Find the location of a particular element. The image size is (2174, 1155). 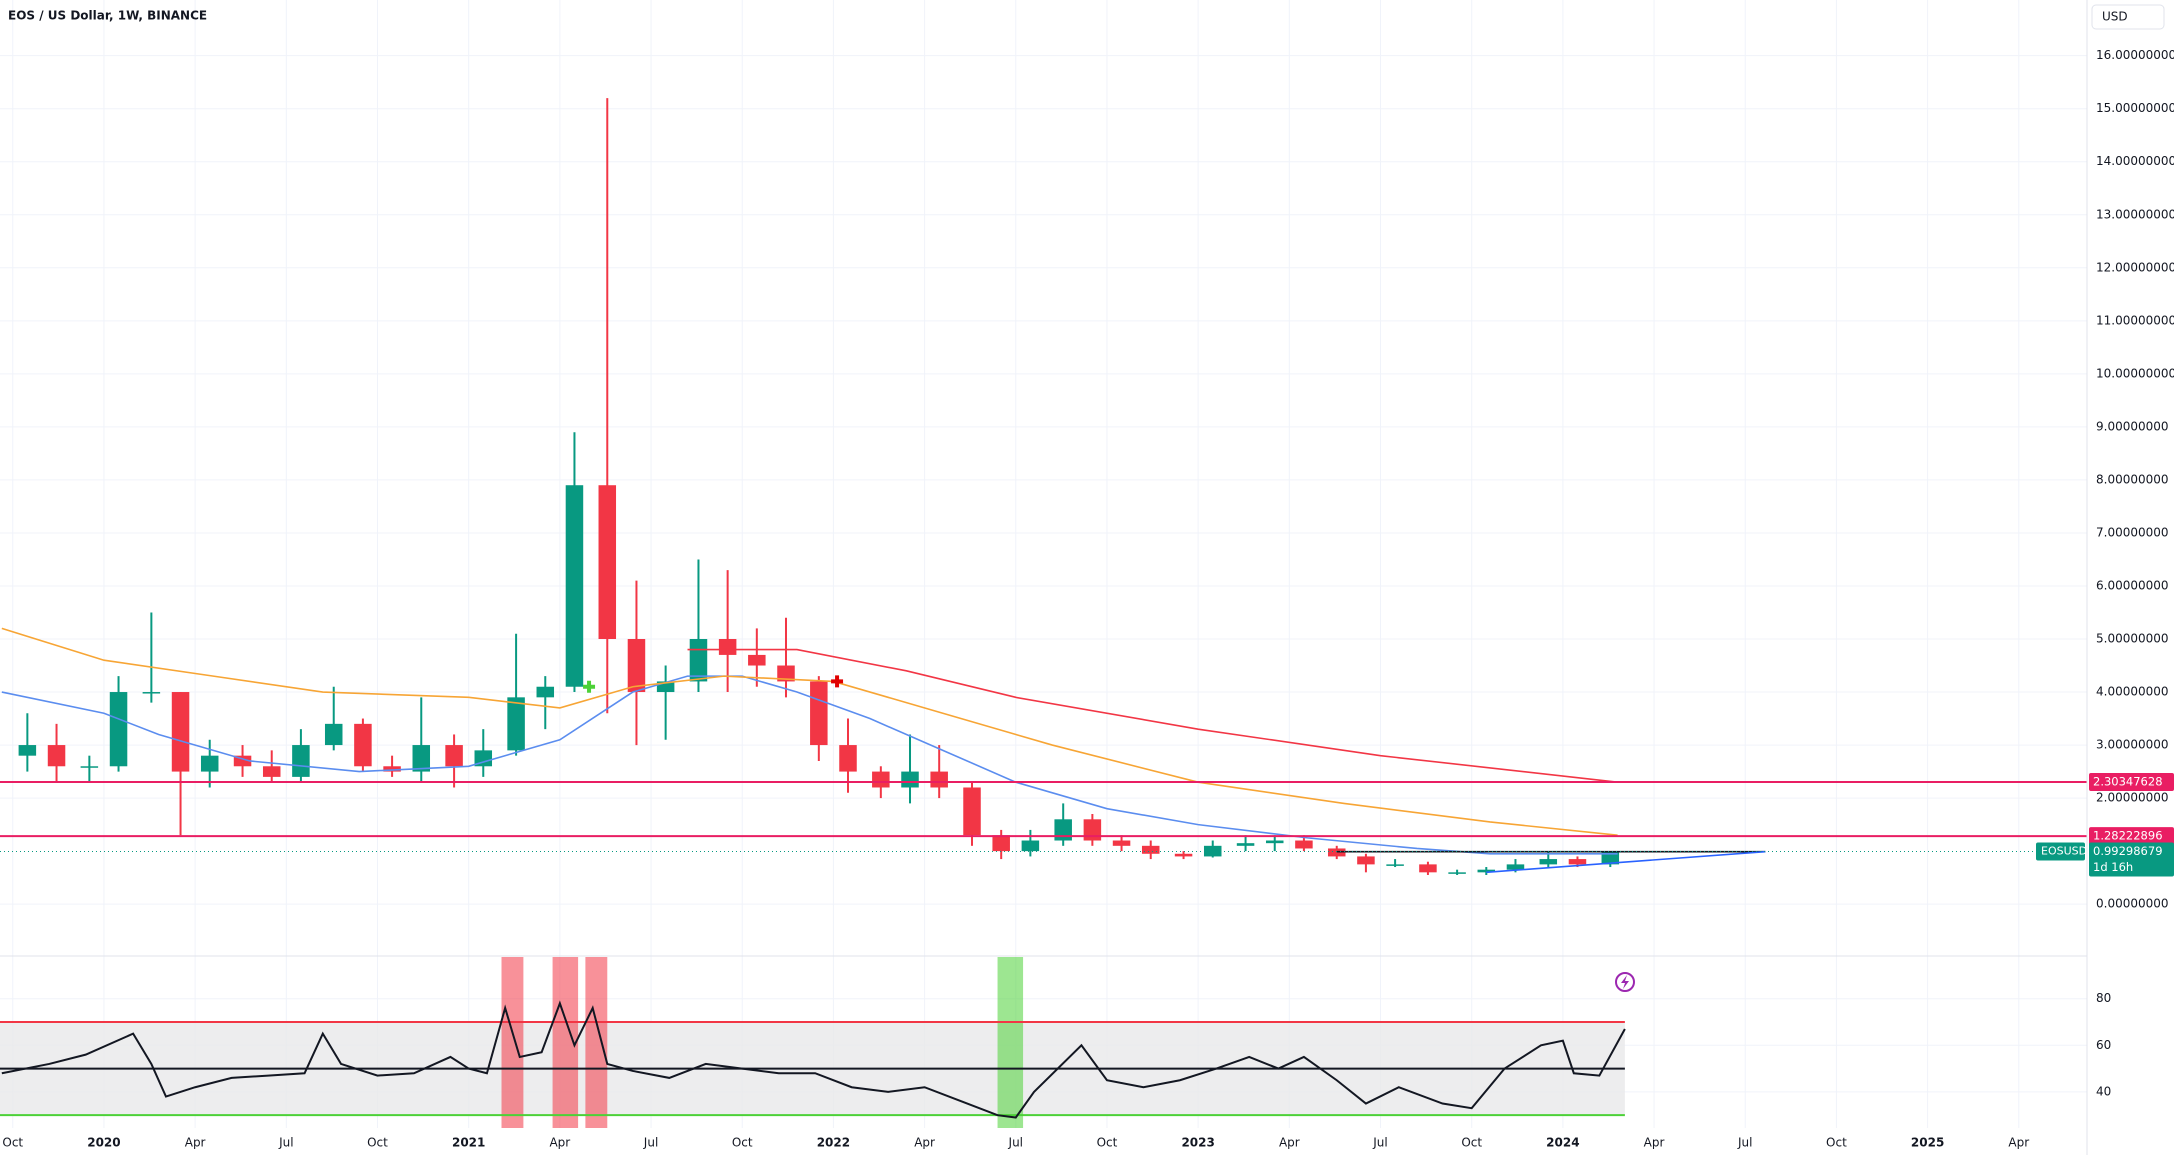

y-tick-label: 9.00000000 is located at coordinates (2132, 426).